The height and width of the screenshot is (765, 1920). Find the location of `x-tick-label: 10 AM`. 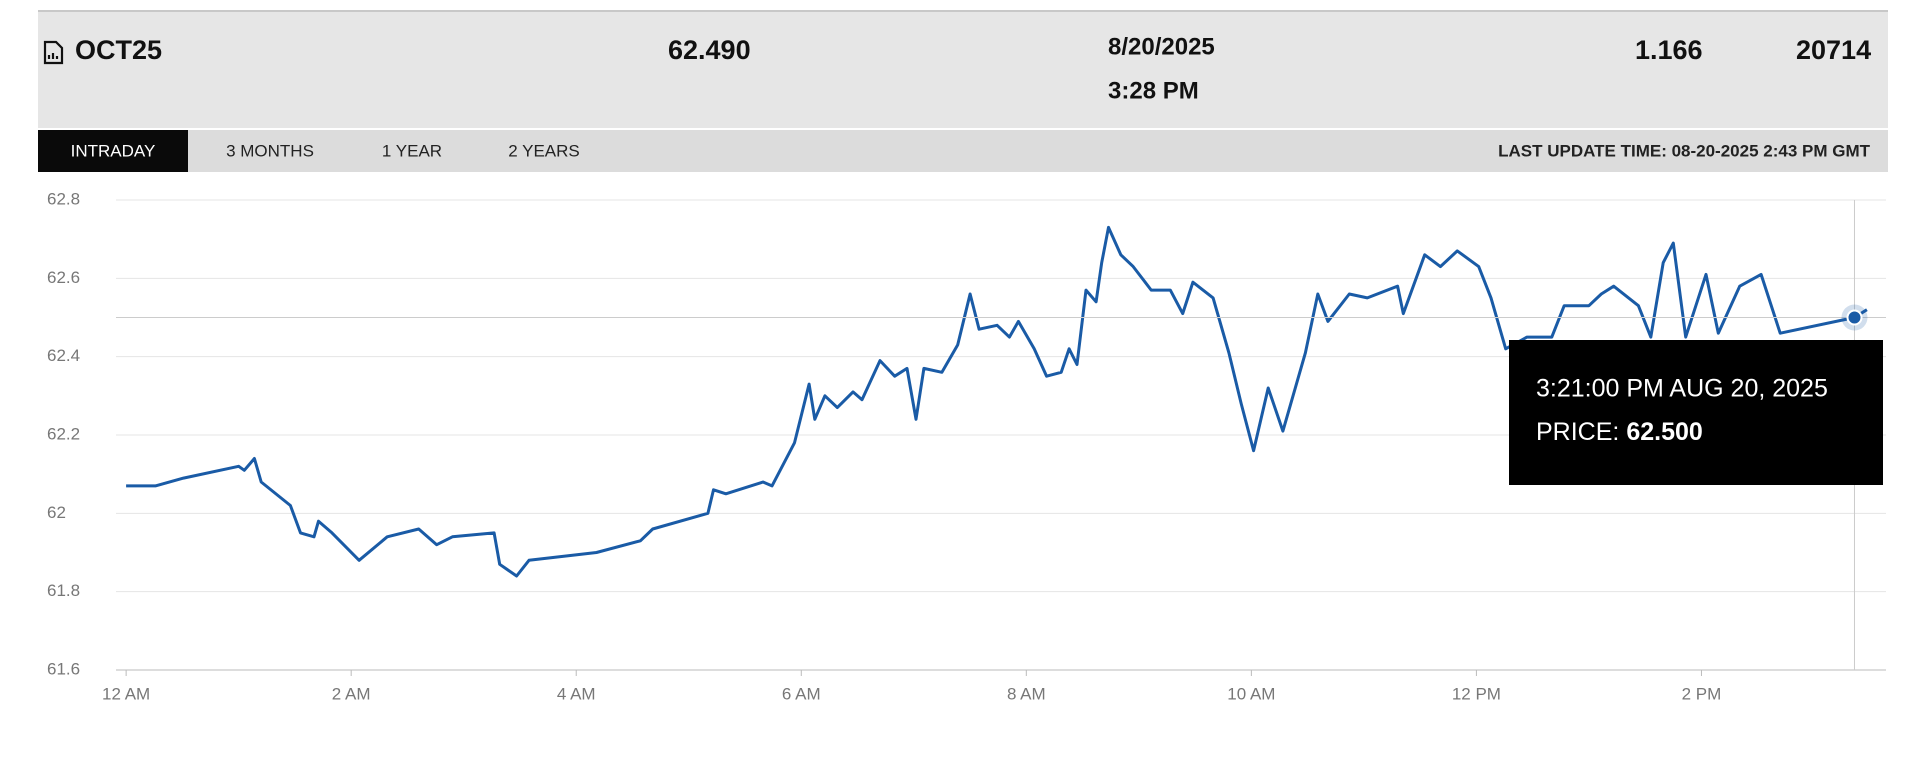

x-tick-label: 10 AM is located at coordinates (1251, 693).